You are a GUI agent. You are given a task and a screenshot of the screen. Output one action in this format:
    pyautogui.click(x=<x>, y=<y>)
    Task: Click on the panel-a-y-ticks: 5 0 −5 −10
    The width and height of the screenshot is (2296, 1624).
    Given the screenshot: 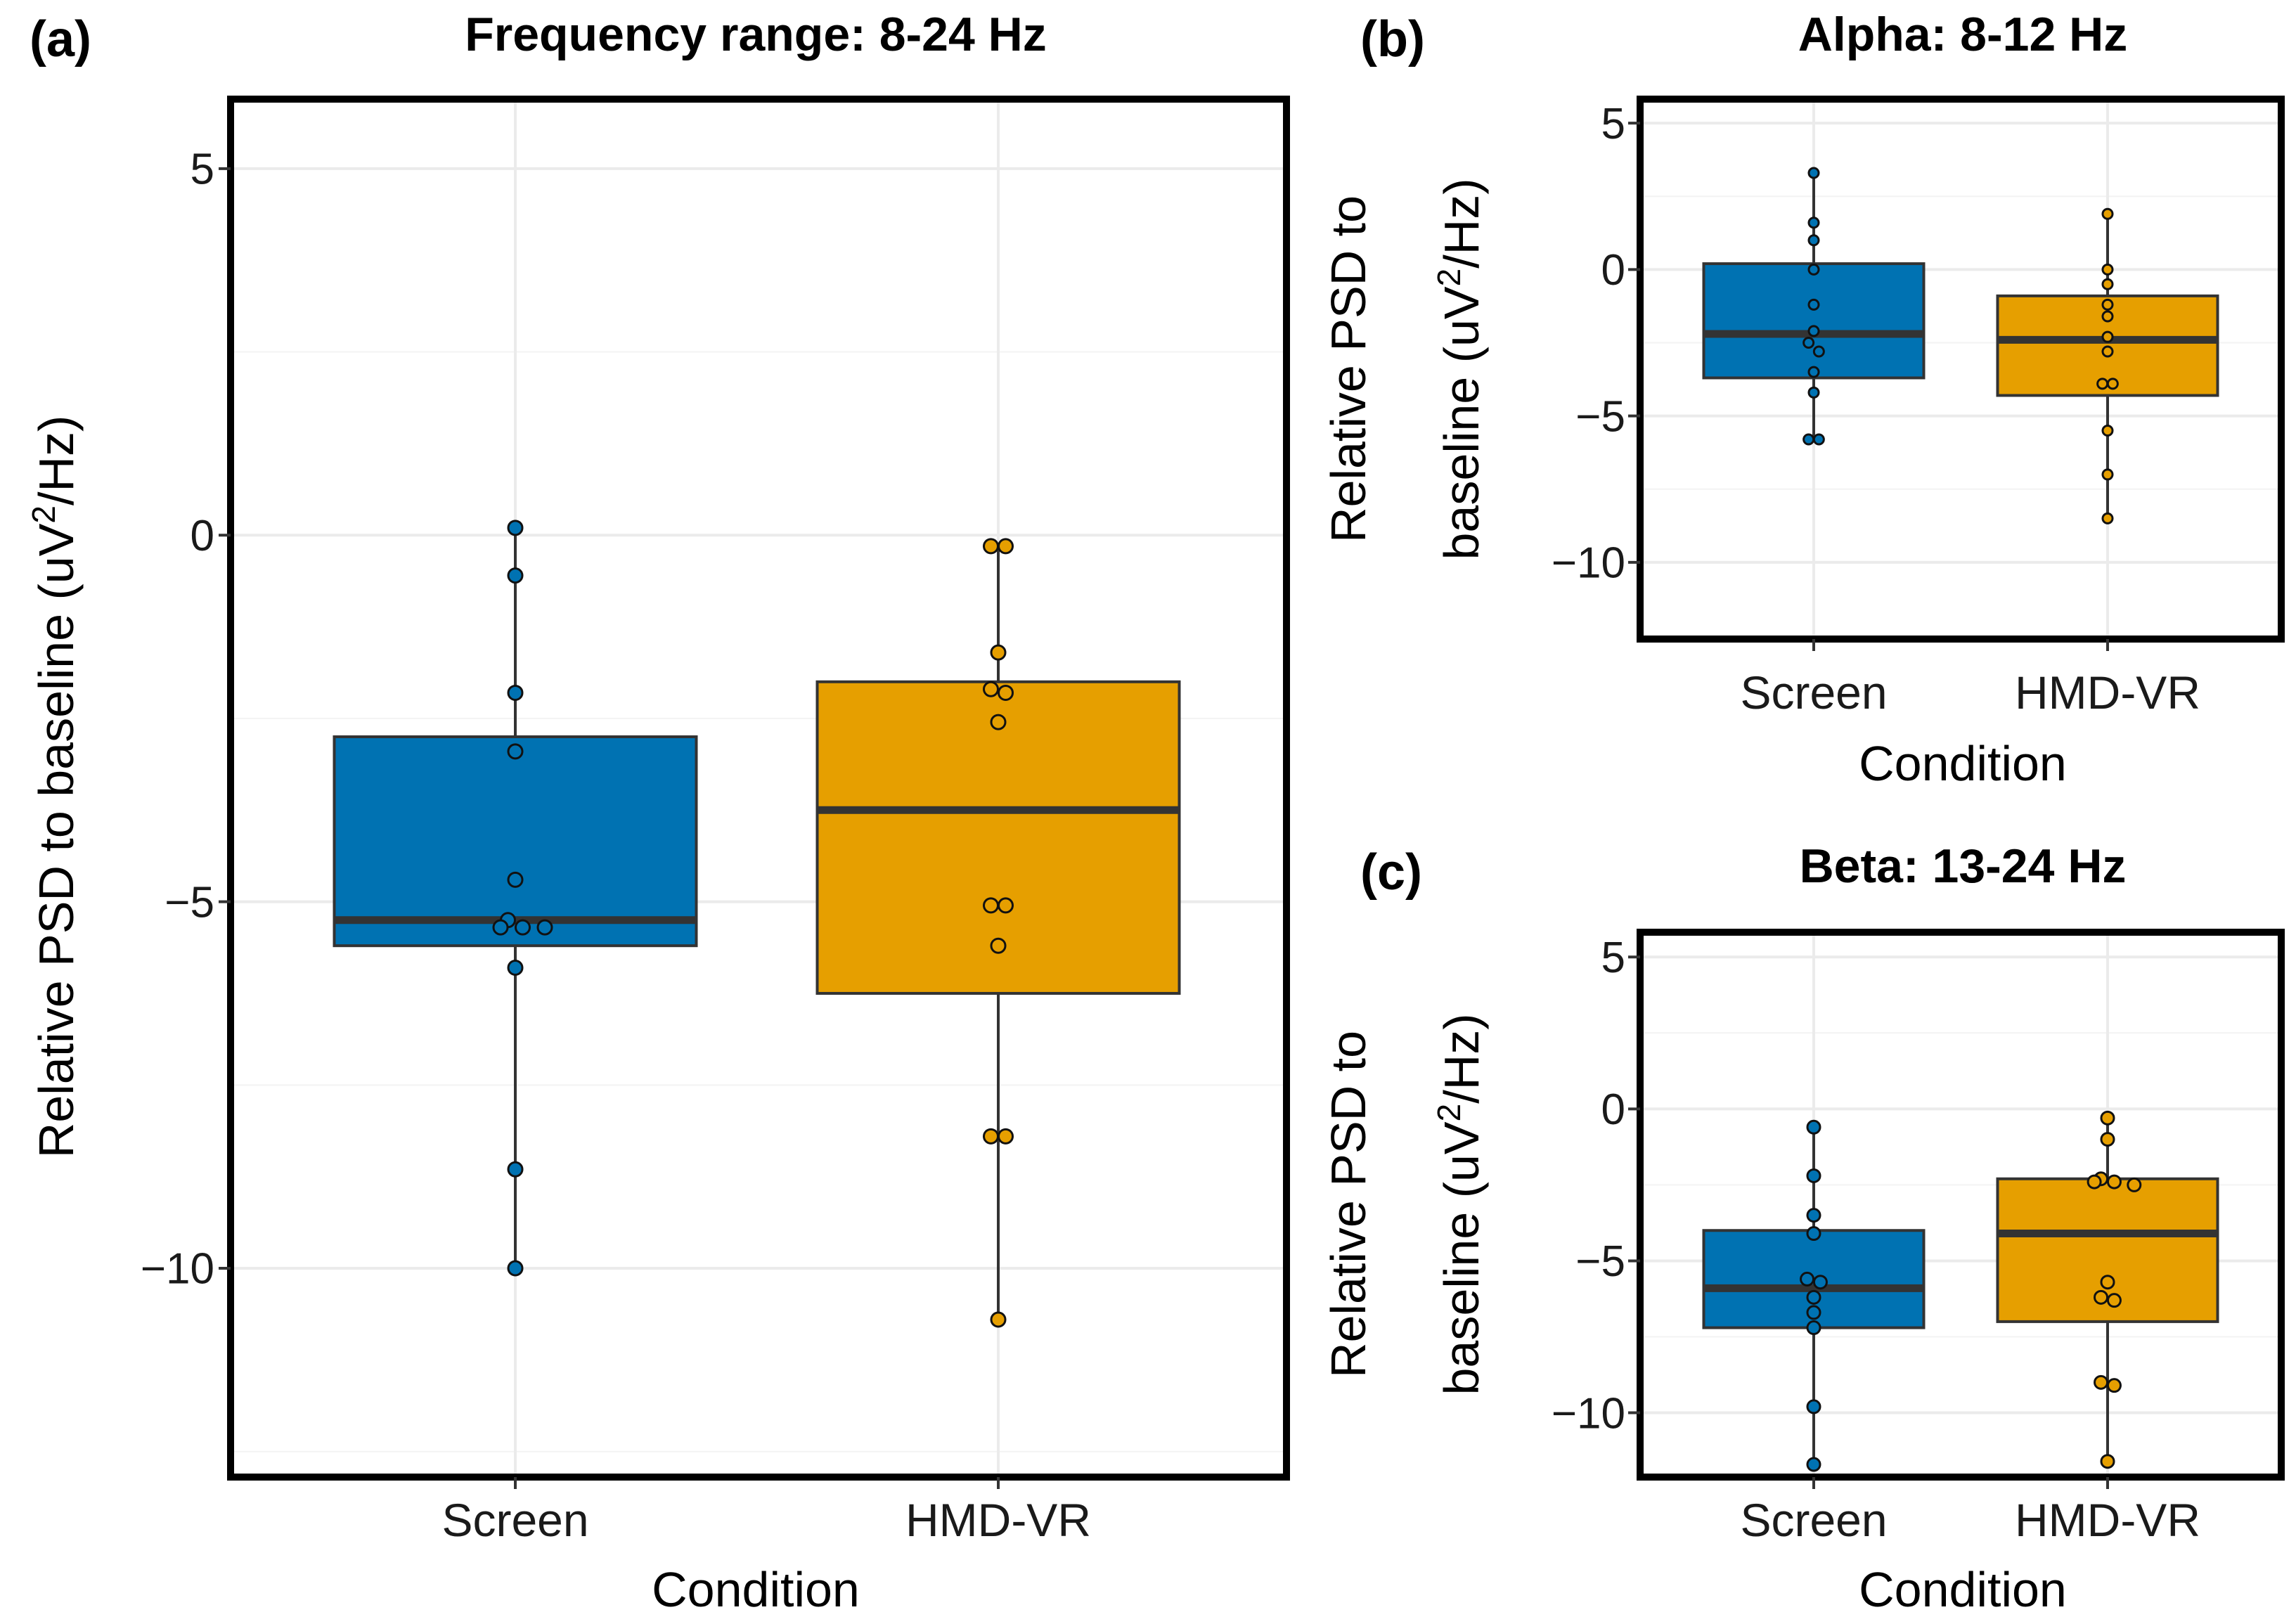 What is the action you would take?
    pyautogui.click(x=186, y=720)
    